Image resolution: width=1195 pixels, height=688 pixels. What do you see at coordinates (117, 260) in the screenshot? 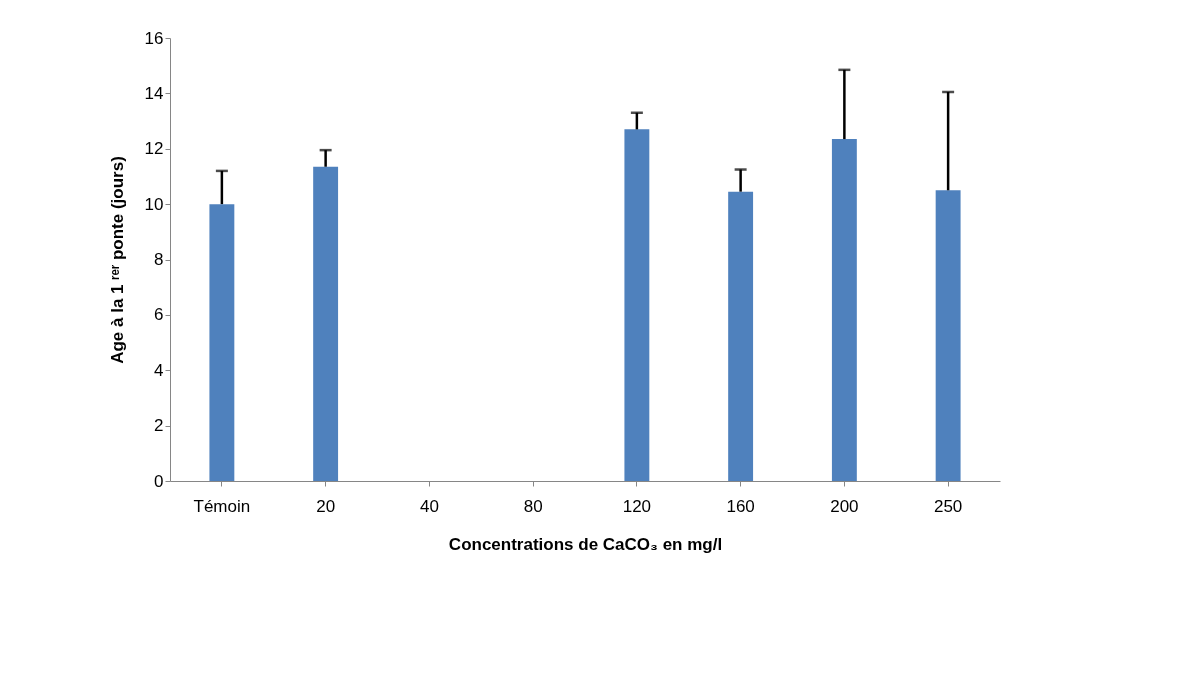
I see `y-axis-title: Age à la 1 ʳᵉʳ ponte (jours)` at bounding box center [117, 260].